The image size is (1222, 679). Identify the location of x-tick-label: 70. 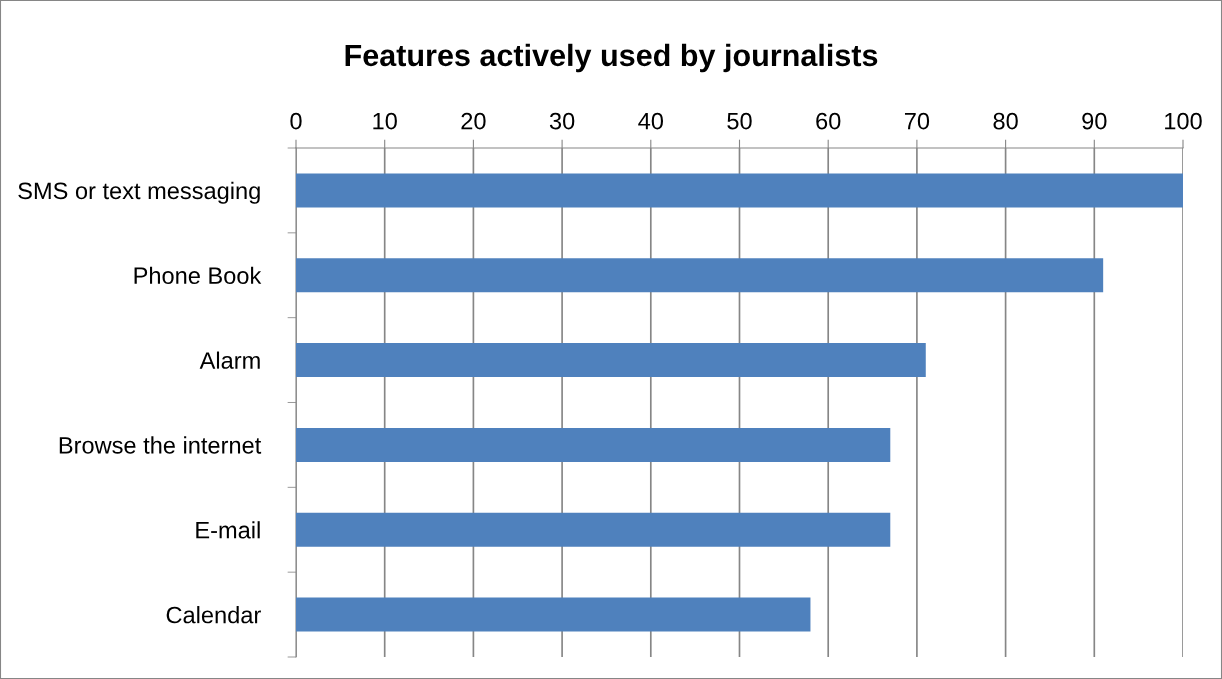
(917, 121).